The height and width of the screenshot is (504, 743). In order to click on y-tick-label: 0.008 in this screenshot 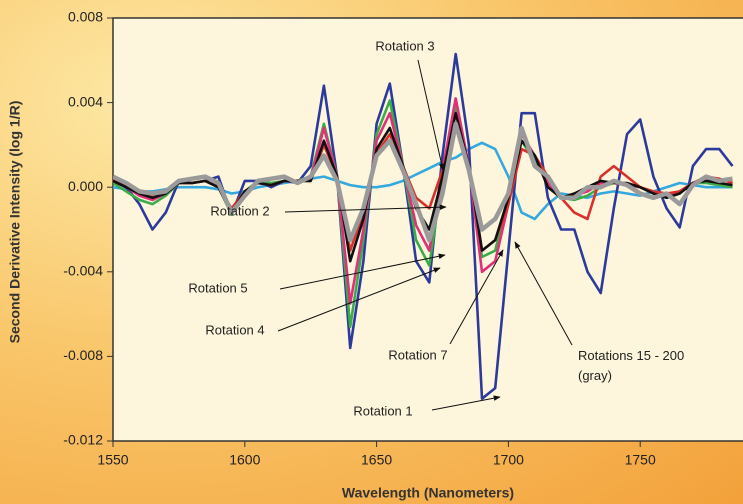, I will do `click(85, 17)`.